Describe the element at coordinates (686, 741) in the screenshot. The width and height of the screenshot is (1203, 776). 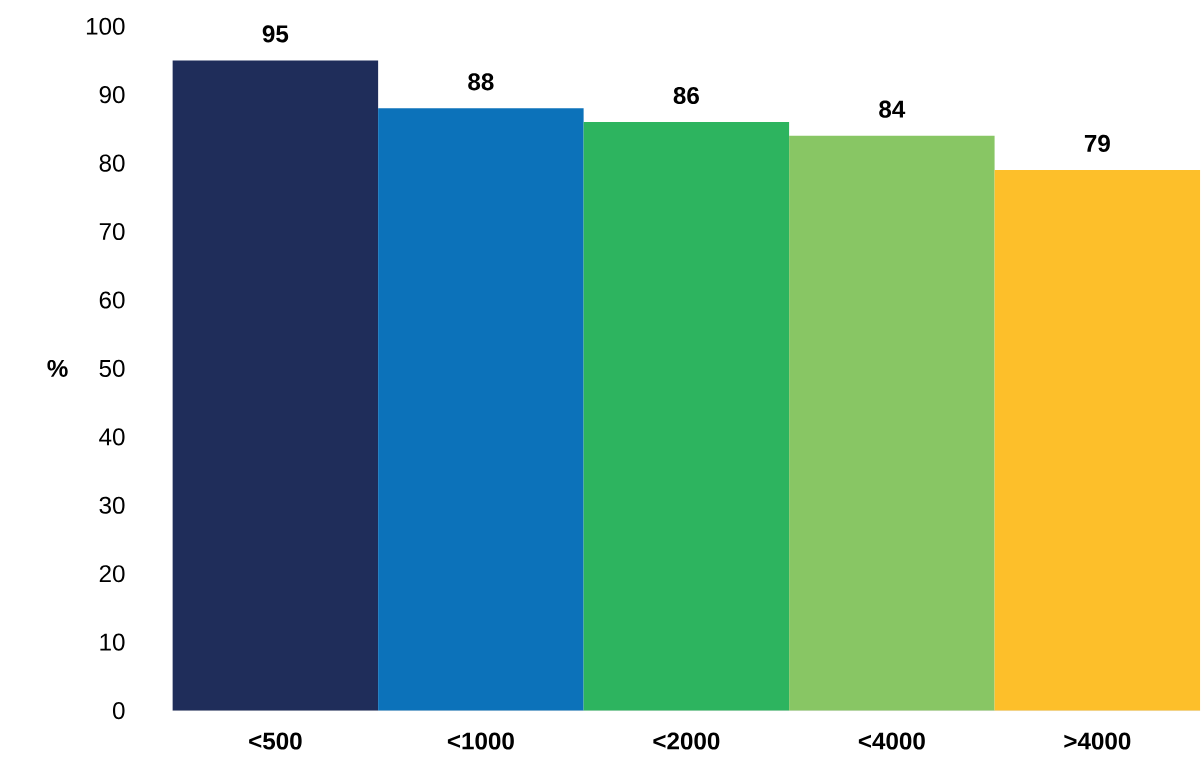
I see `x-tick-label: <2000` at that location.